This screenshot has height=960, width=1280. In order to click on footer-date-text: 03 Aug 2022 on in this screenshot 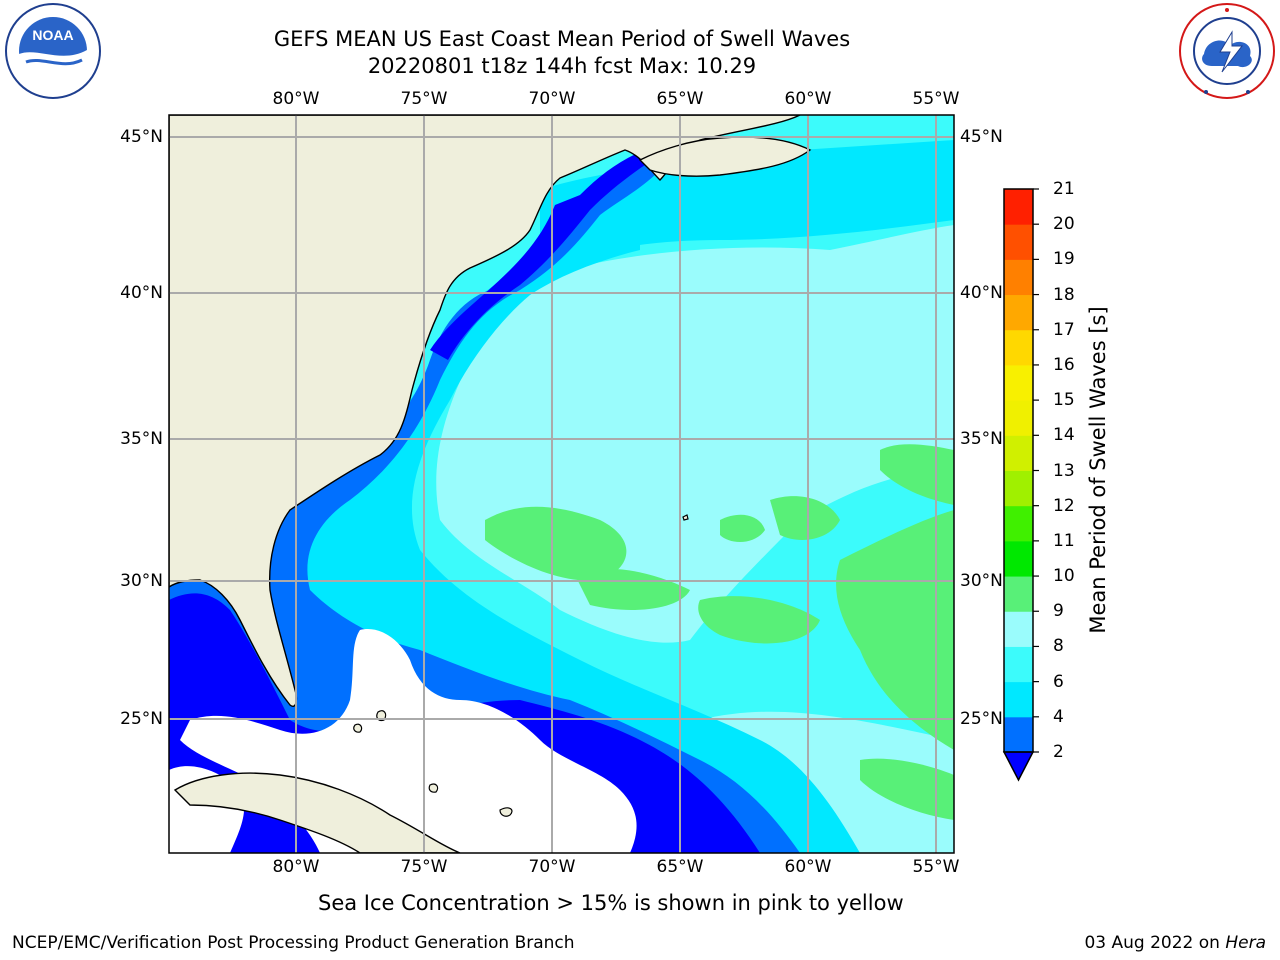, I will do `click(1155, 943)`.